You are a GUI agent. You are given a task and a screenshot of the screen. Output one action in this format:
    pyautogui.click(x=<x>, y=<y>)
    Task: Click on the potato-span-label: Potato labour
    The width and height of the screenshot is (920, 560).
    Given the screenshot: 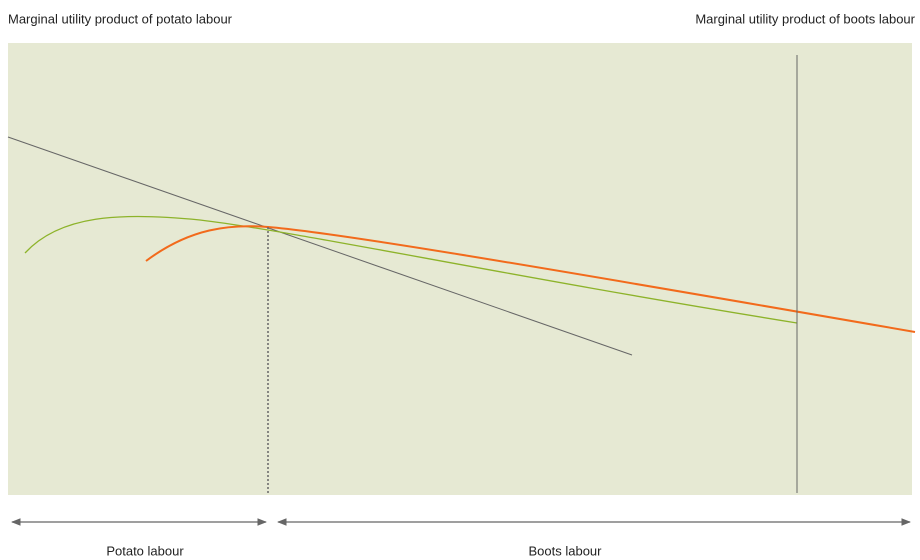 What is the action you would take?
    pyautogui.click(x=145, y=550)
    